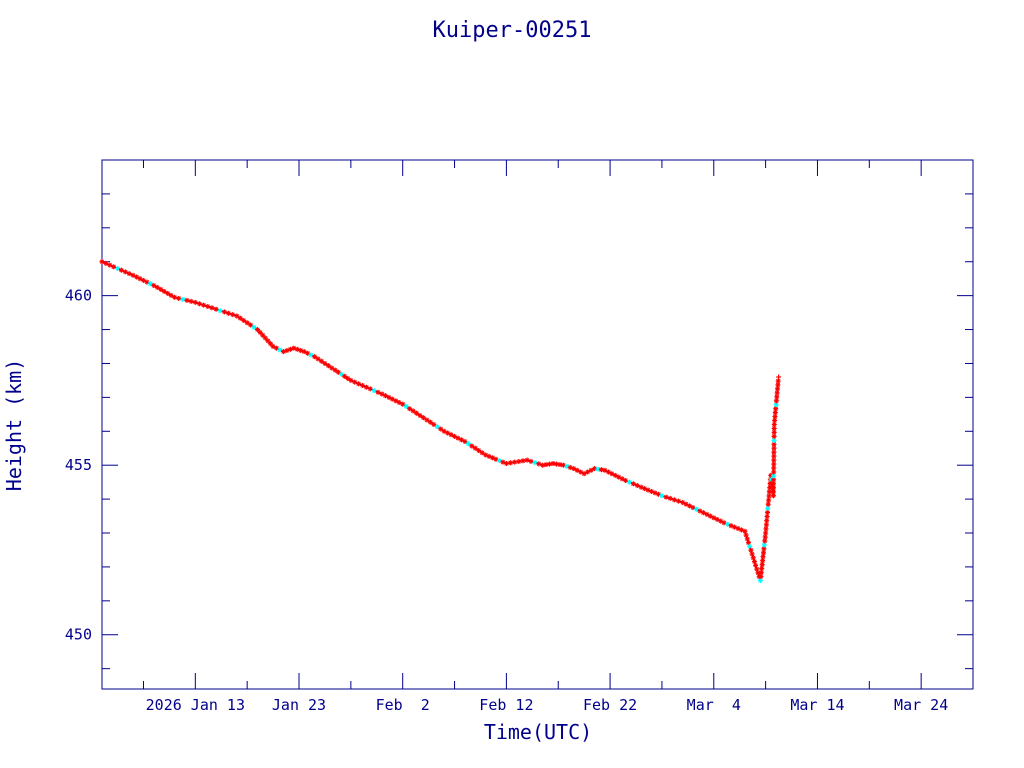 Image resolution: width=1024 pixels, height=768 pixels. Describe the element at coordinates (610, 705) in the screenshot. I see `x-tick-label: Feb 22` at that location.